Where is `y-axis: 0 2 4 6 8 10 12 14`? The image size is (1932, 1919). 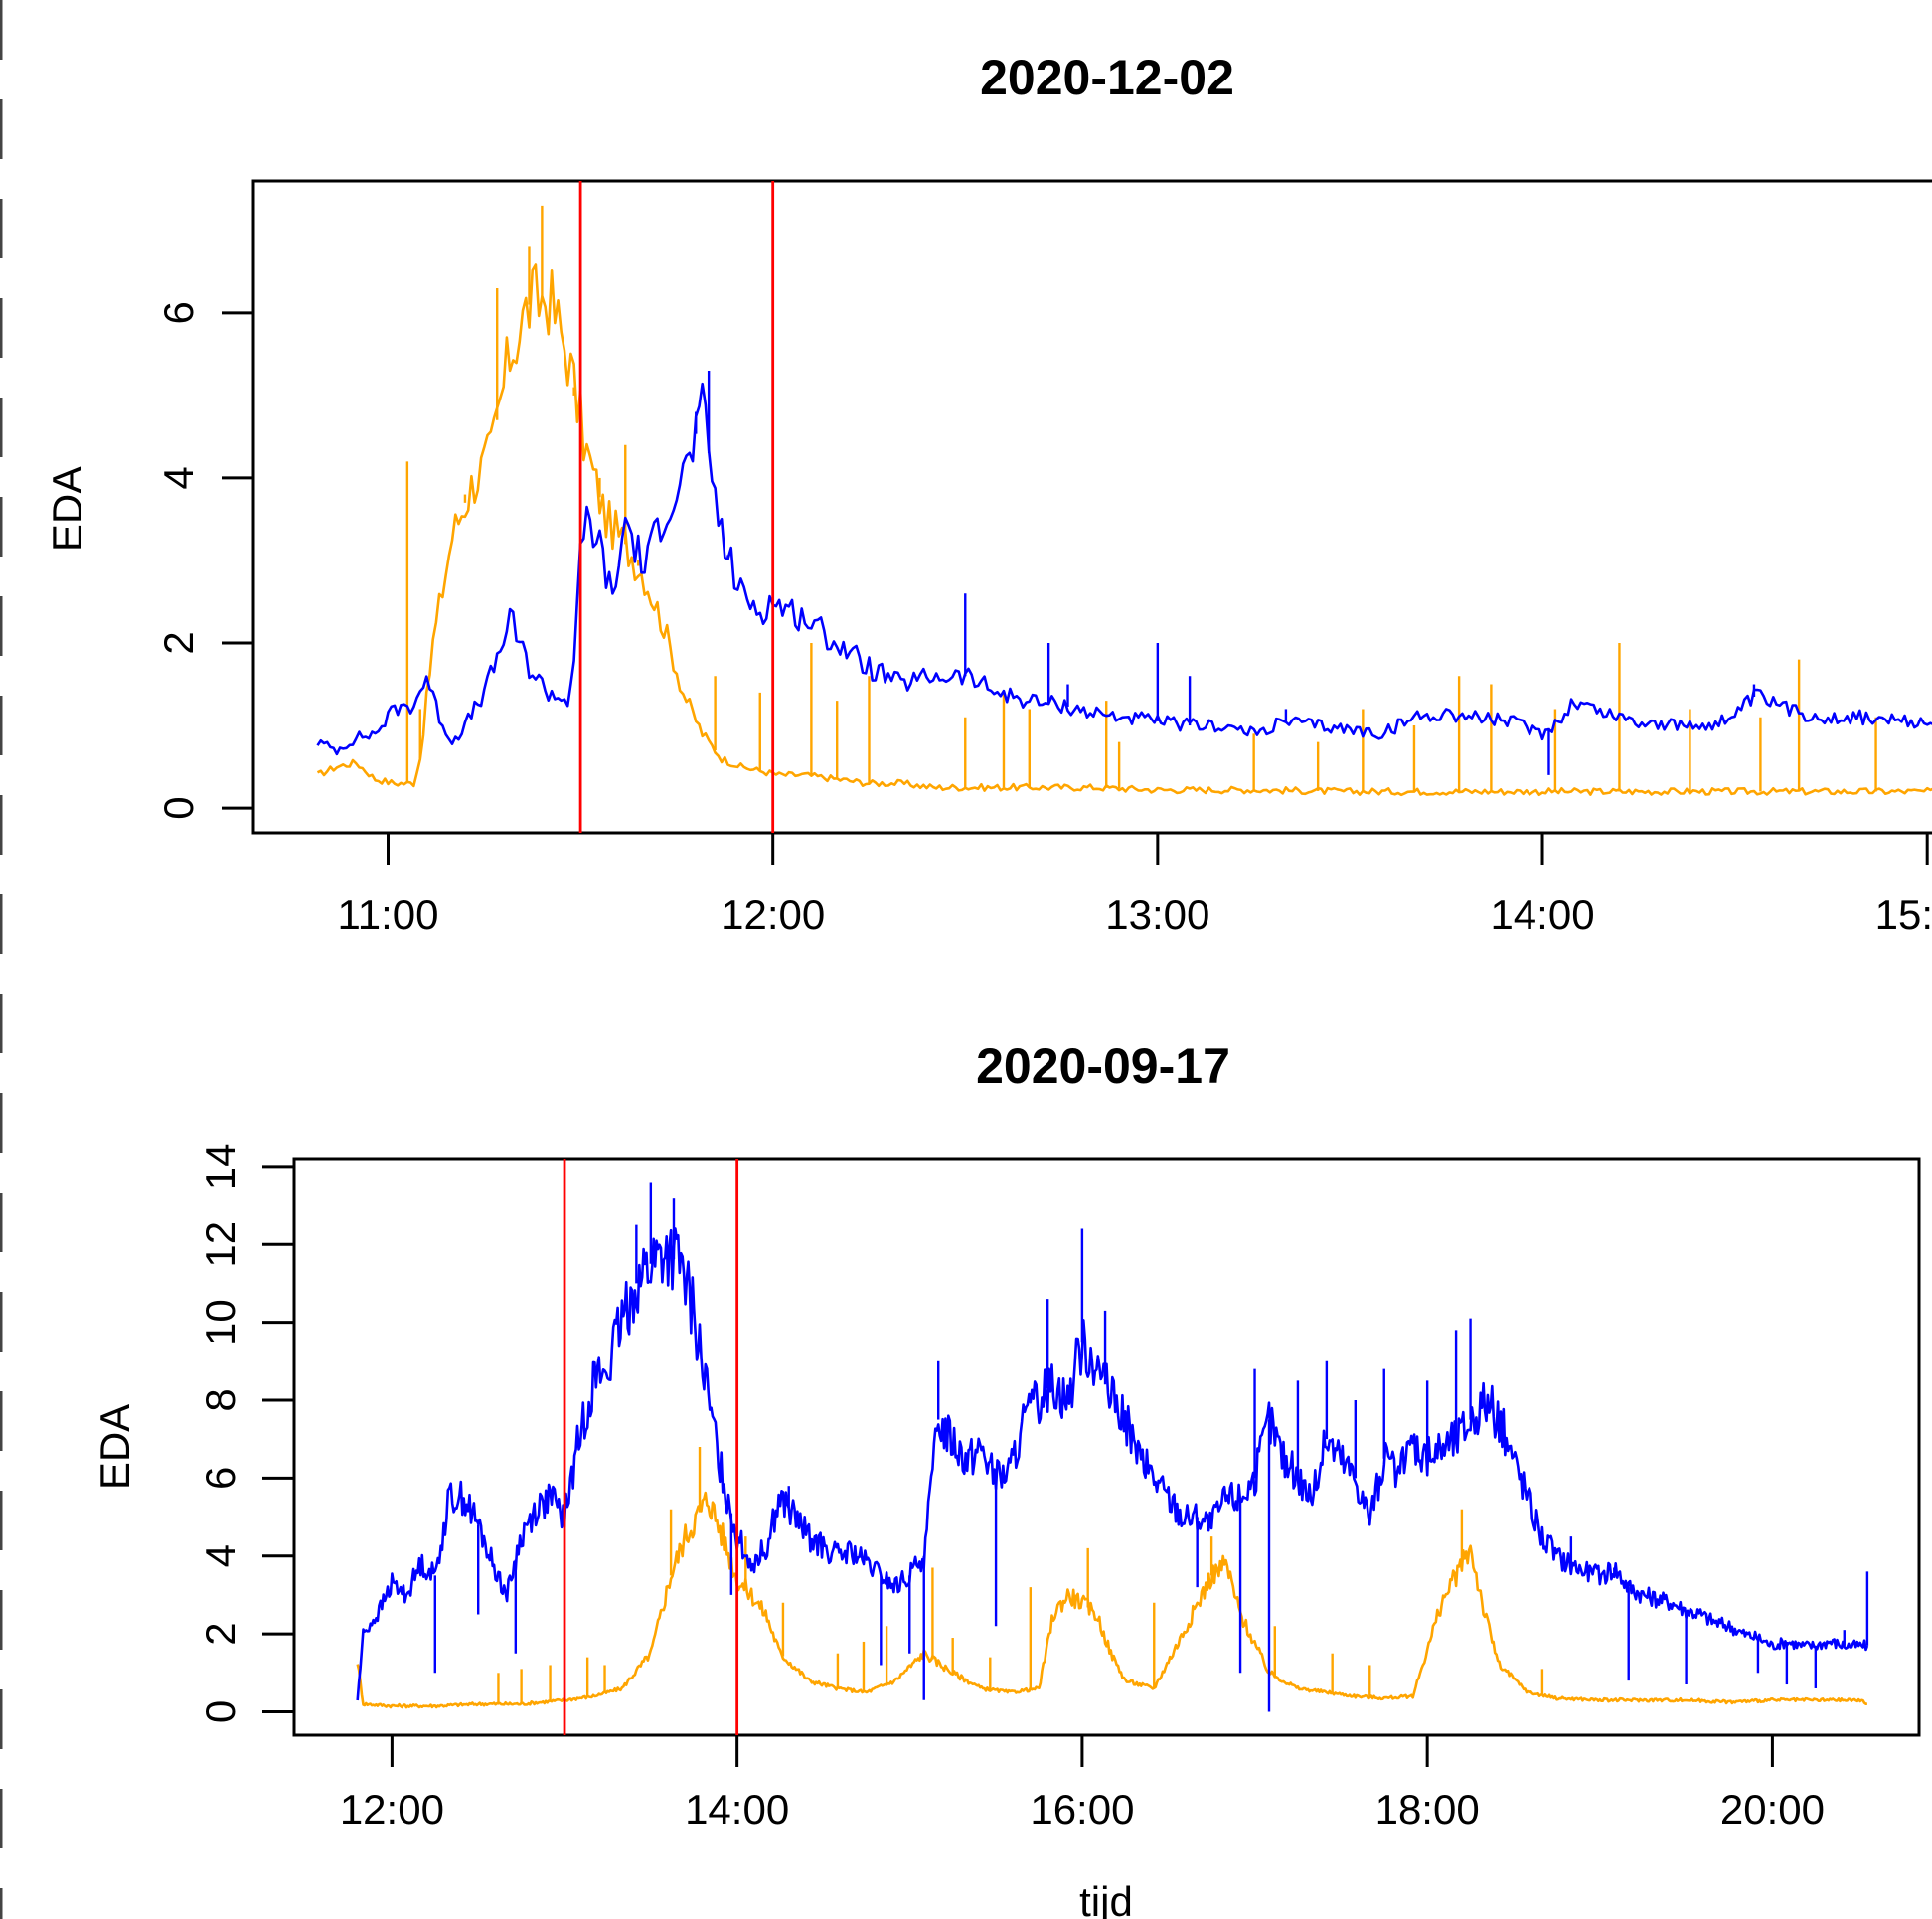
y-axis: 0 2 4 6 8 10 12 14 is located at coordinates (246, 1433).